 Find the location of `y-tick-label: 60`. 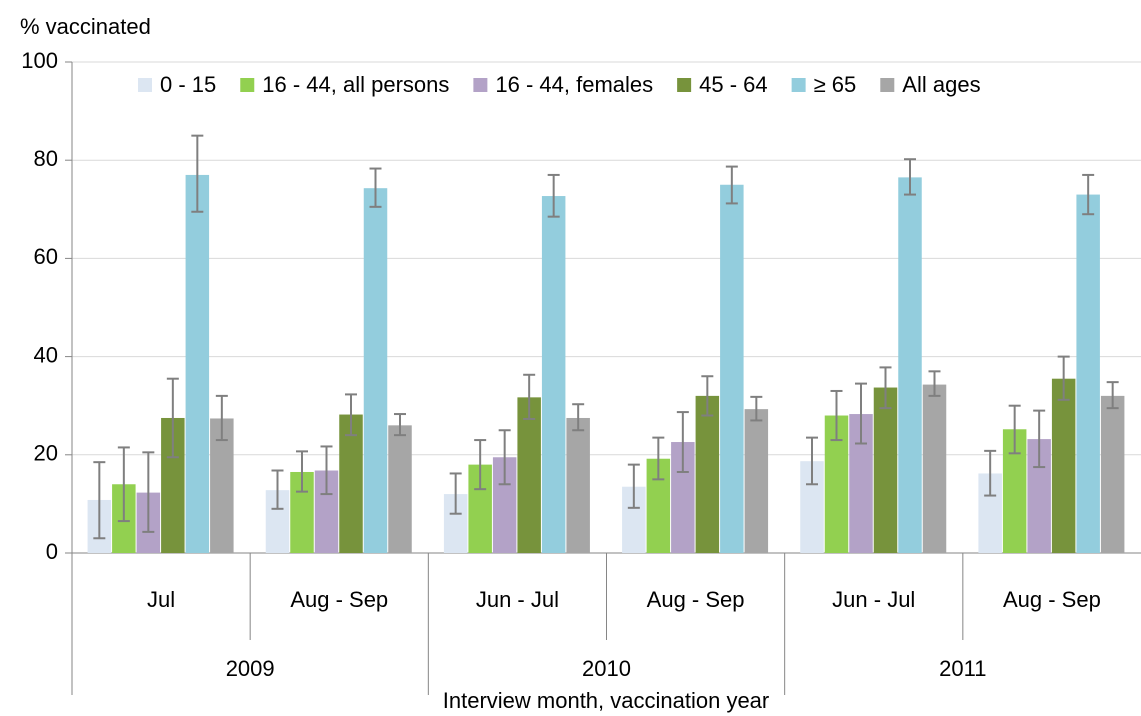

y-tick-label: 60 is located at coordinates (46, 256).